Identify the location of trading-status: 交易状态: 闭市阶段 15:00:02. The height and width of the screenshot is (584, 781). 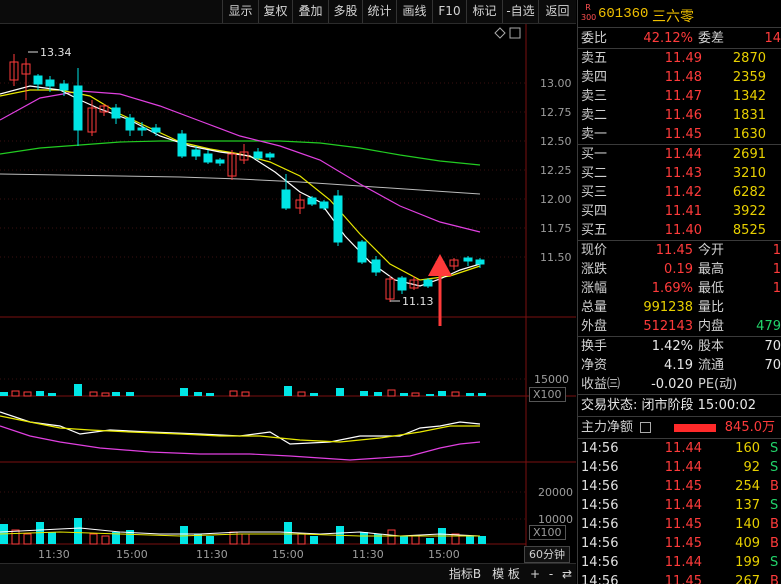
(679, 406).